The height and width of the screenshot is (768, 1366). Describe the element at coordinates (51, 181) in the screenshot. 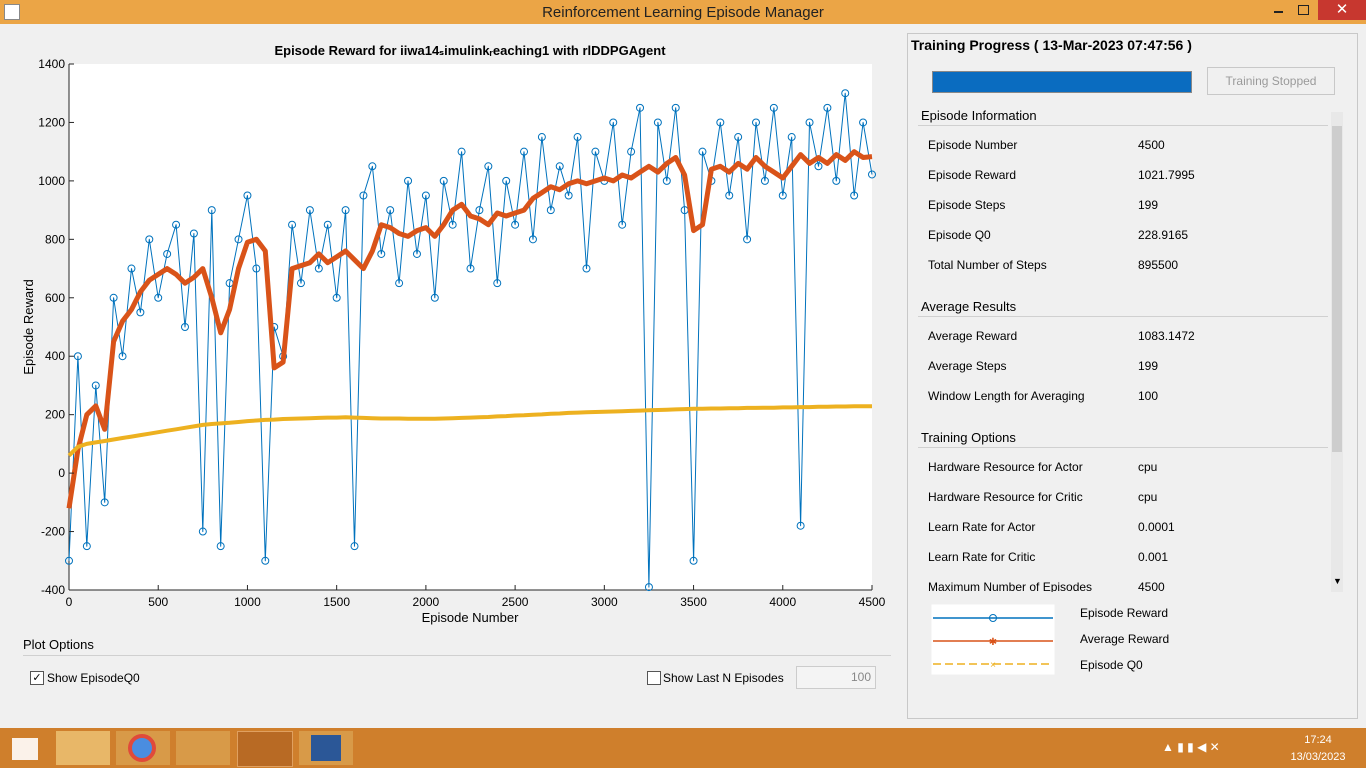

I see `y-tick-label: 1000` at that location.